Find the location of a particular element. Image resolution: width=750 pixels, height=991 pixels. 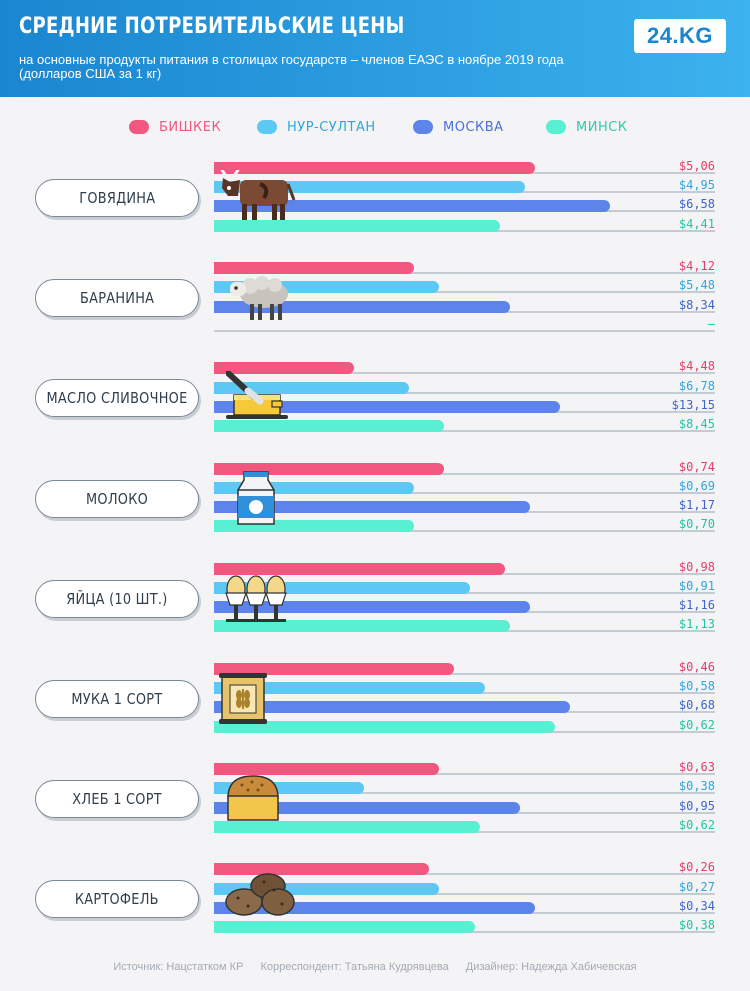

milk-carton-icon is located at coordinates (256, 500).